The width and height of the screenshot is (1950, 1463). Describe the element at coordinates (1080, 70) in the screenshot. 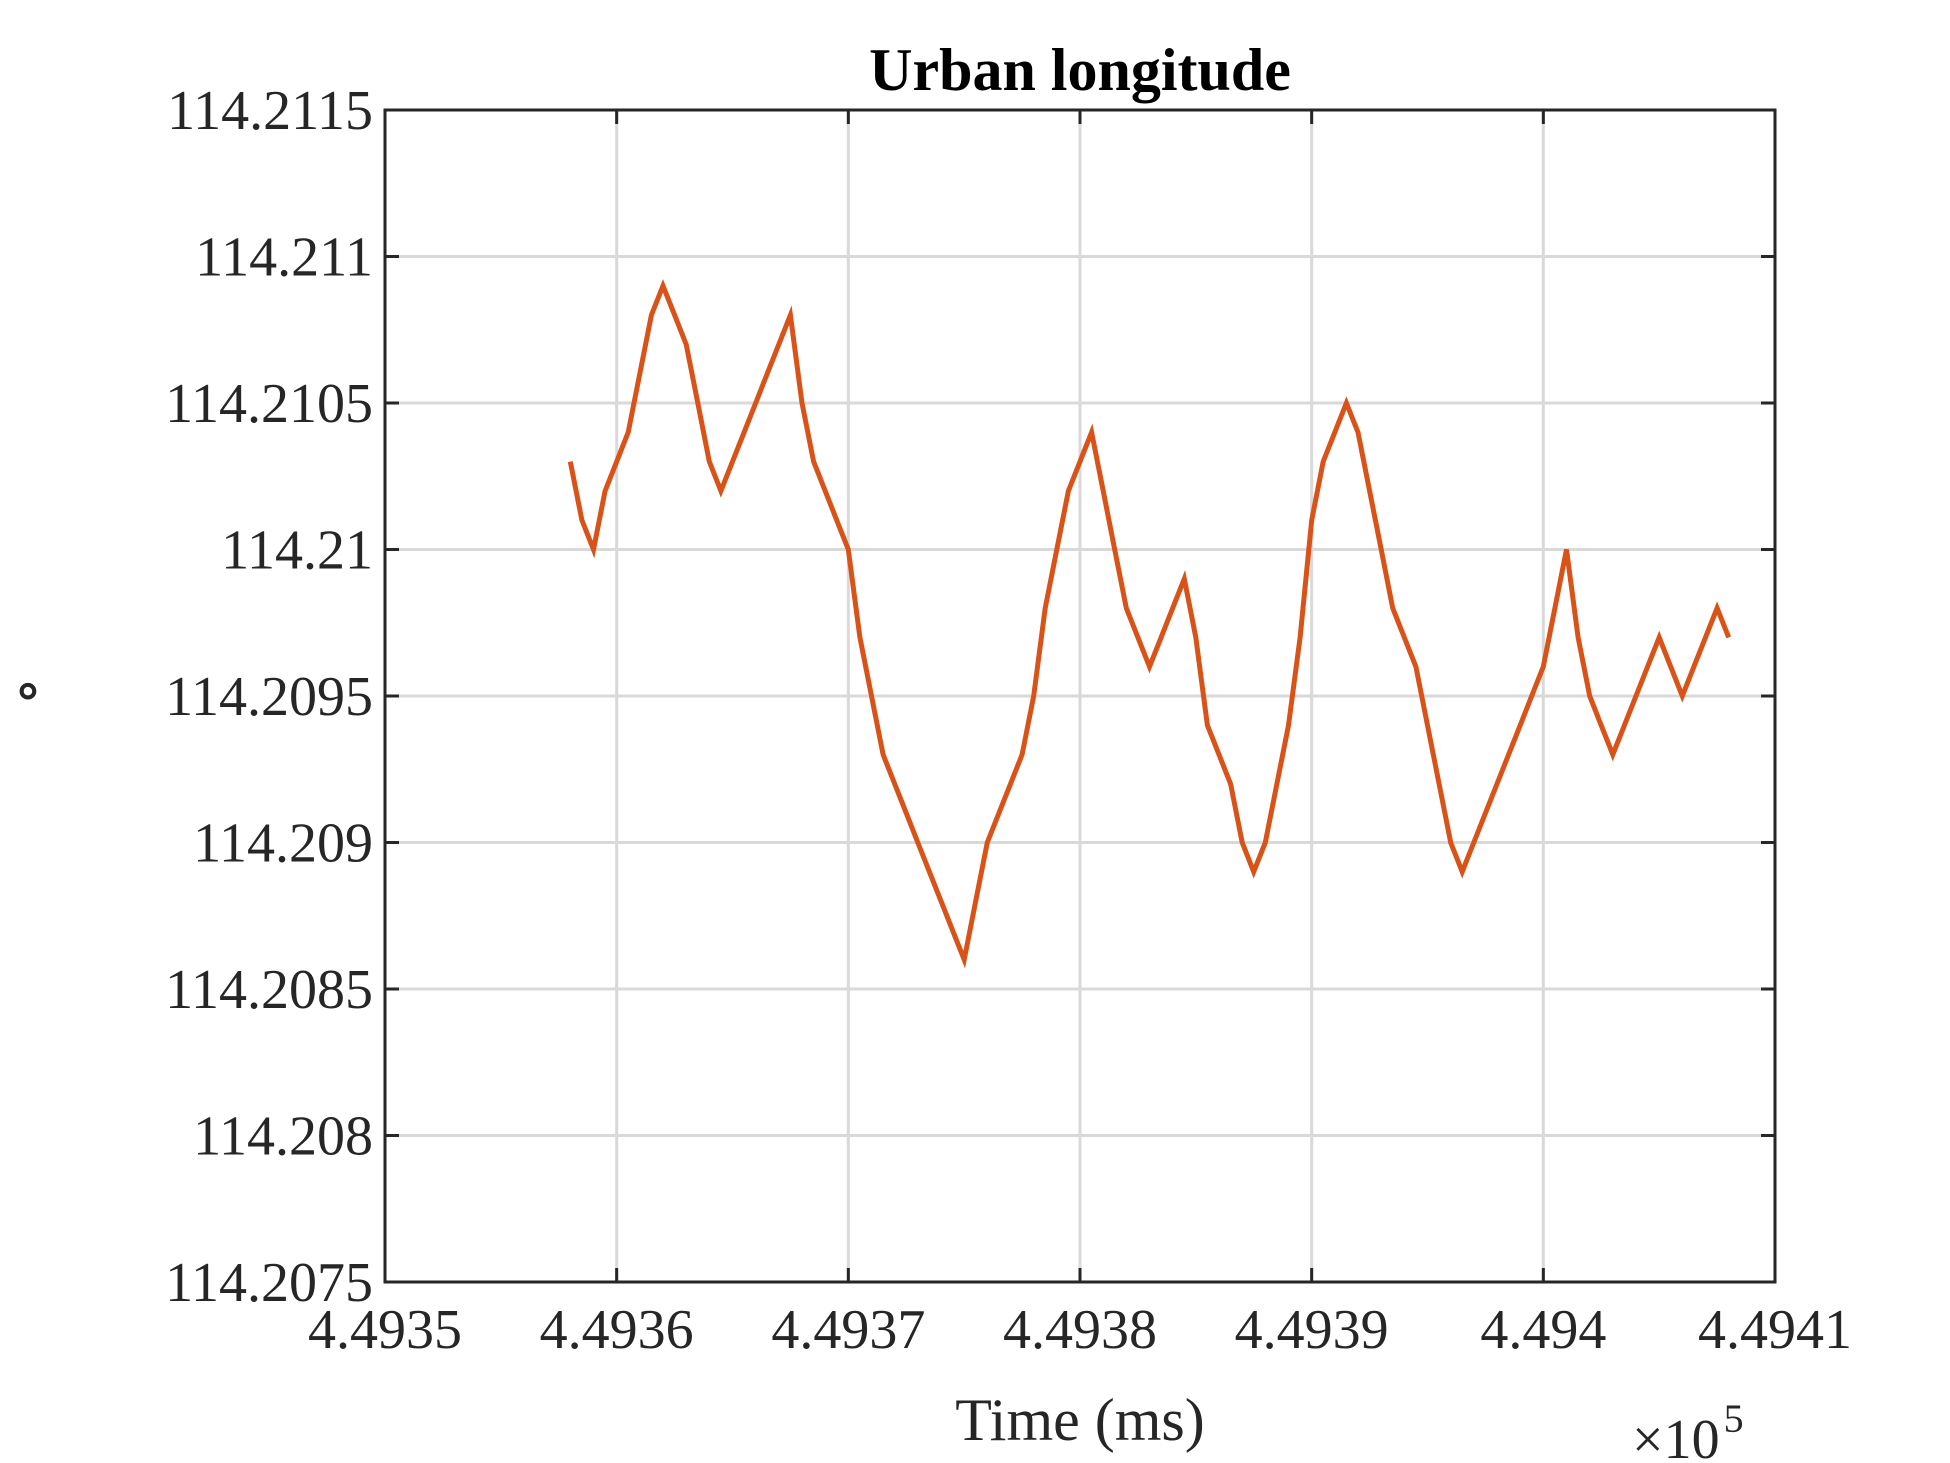

I see `chart-title: Urban longitude` at that location.